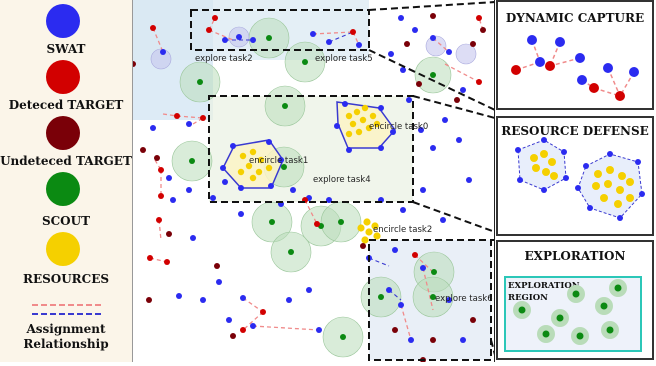  What do you see at coordinates (398, 127) in the screenshot?
I see `encircle-task0-label: encircle task0` at bounding box center [398, 127].